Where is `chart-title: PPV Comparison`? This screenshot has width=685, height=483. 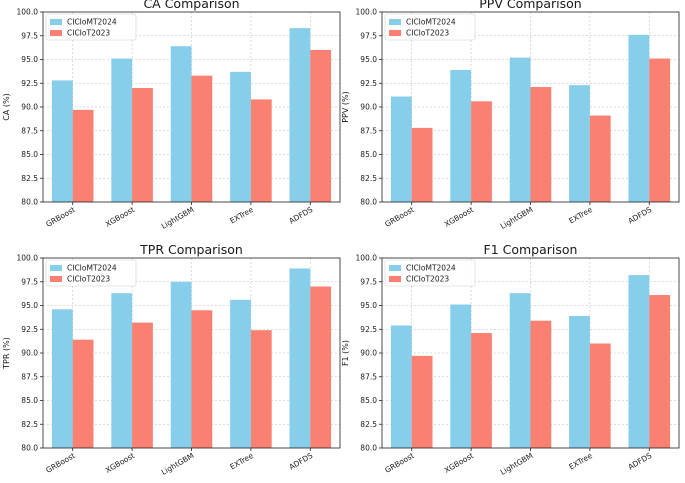
chart-title: PPV Comparison is located at coordinates (530, 5).